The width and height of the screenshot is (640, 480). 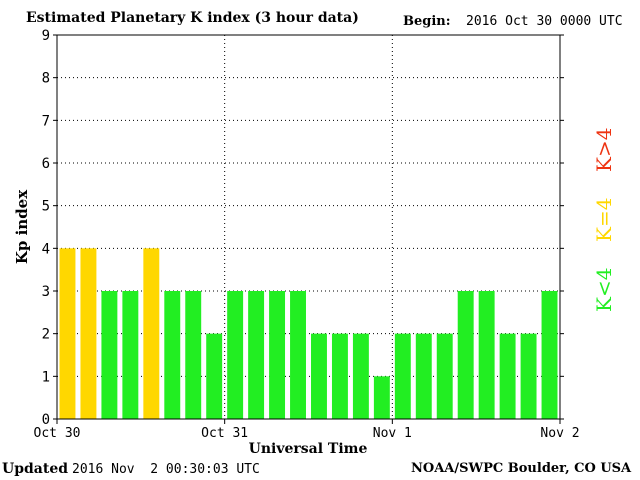 What do you see at coordinates (35, 469) in the screenshot?
I see `updated-label: Updated` at bounding box center [35, 469].